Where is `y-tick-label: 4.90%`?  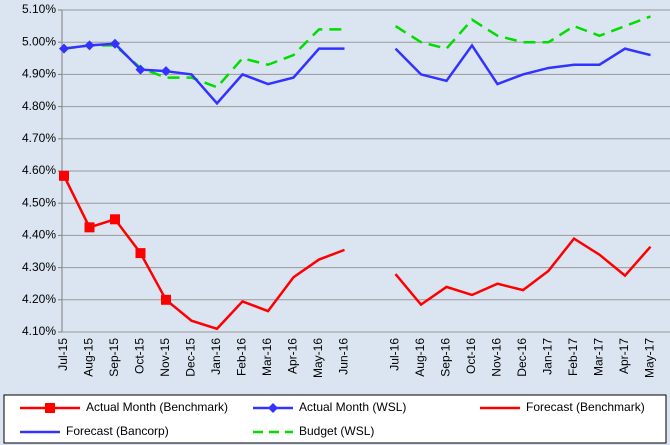 y-tick-label: 4.90% is located at coordinates (39, 74).